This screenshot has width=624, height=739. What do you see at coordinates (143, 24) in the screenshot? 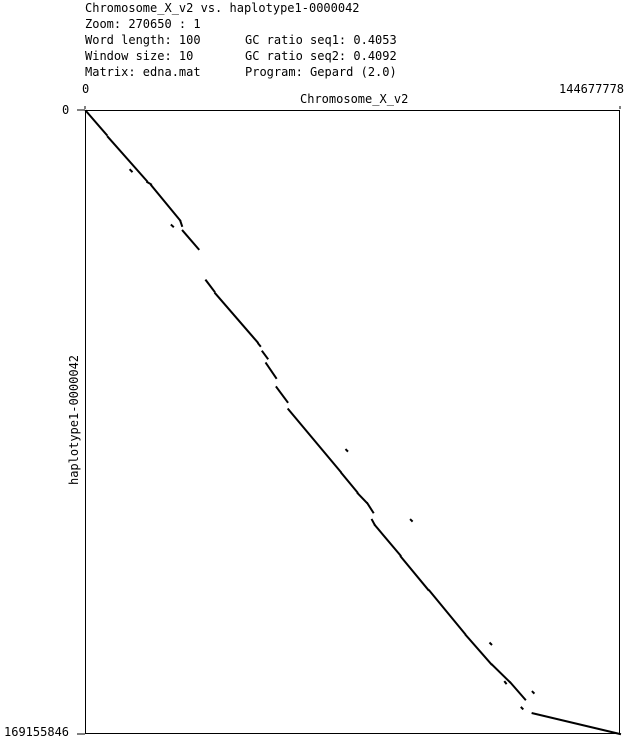
I see `zoom-info: Zoom: 270650 : 1` at bounding box center [143, 24].